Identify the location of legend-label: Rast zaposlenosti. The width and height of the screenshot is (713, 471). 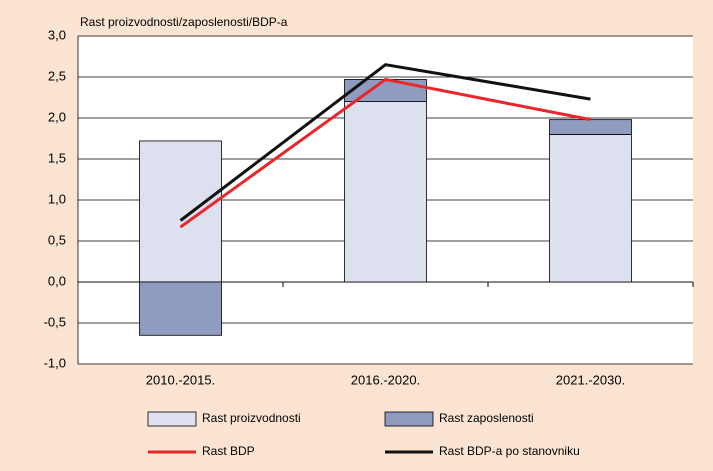
(486, 418).